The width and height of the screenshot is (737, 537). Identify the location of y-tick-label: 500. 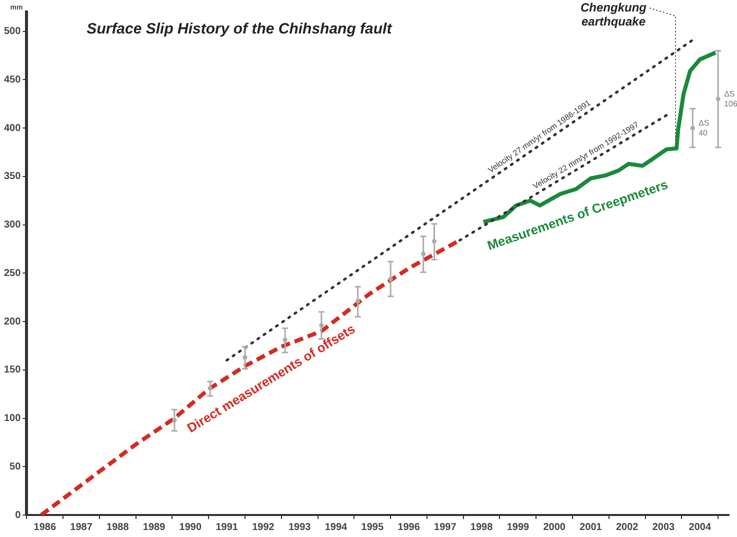
(13, 32).